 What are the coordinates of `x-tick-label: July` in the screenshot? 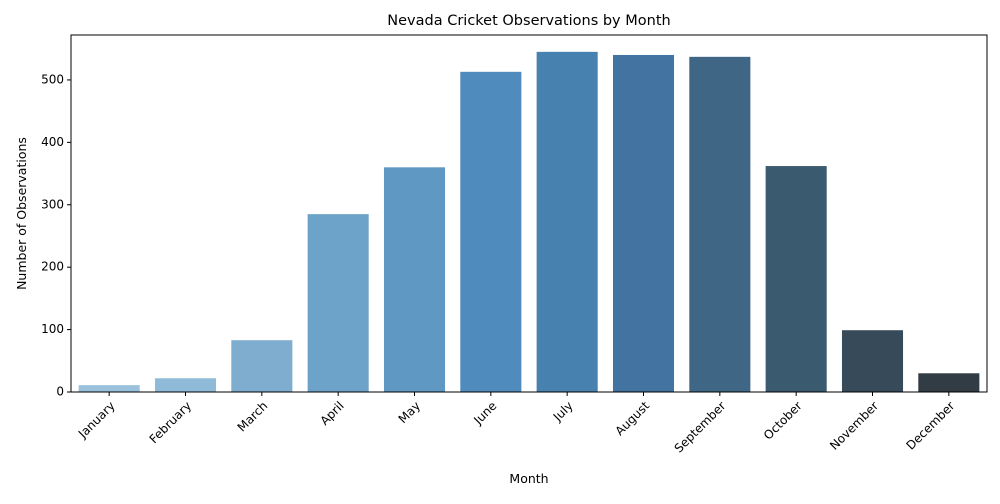 It's located at (563, 412).